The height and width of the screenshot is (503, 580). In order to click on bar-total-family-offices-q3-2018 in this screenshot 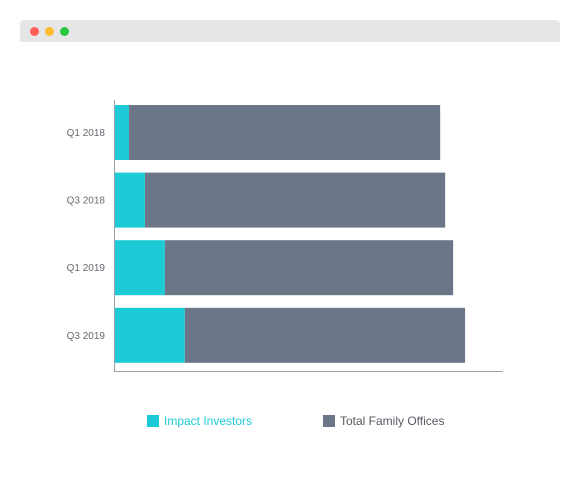, I will do `click(295, 200)`.